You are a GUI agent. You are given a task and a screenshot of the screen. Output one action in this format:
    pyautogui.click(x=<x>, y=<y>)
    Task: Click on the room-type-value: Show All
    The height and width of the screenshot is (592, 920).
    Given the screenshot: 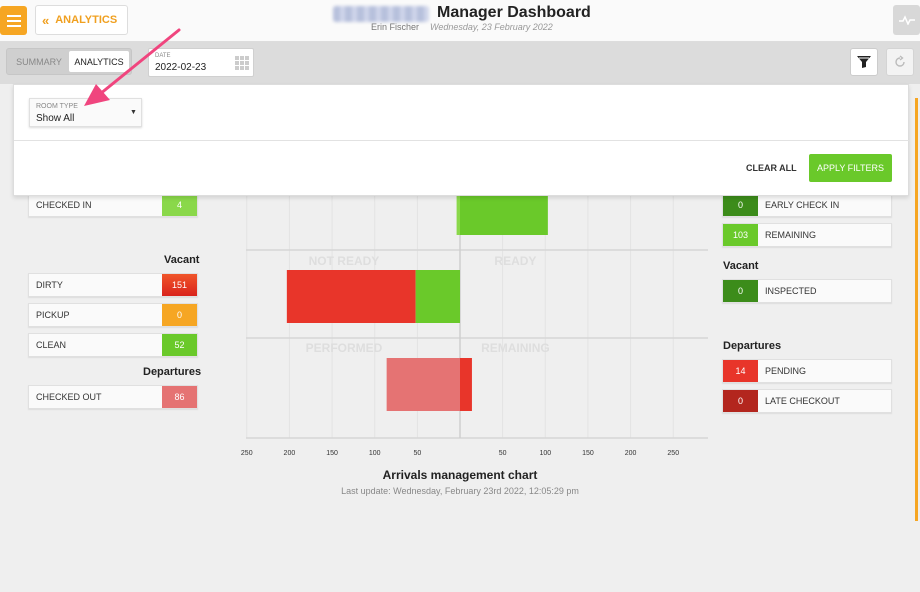 What is the action you would take?
    pyautogui.click(x=55, y=118)
    